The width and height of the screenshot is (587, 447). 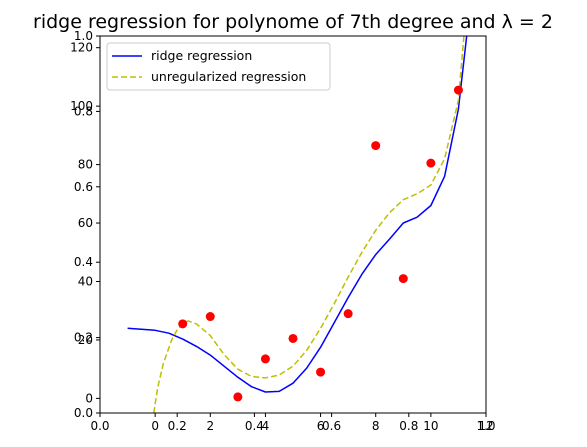 I want to click on overlay-y-tick-label: 0.4, so click(x=83, y=262).